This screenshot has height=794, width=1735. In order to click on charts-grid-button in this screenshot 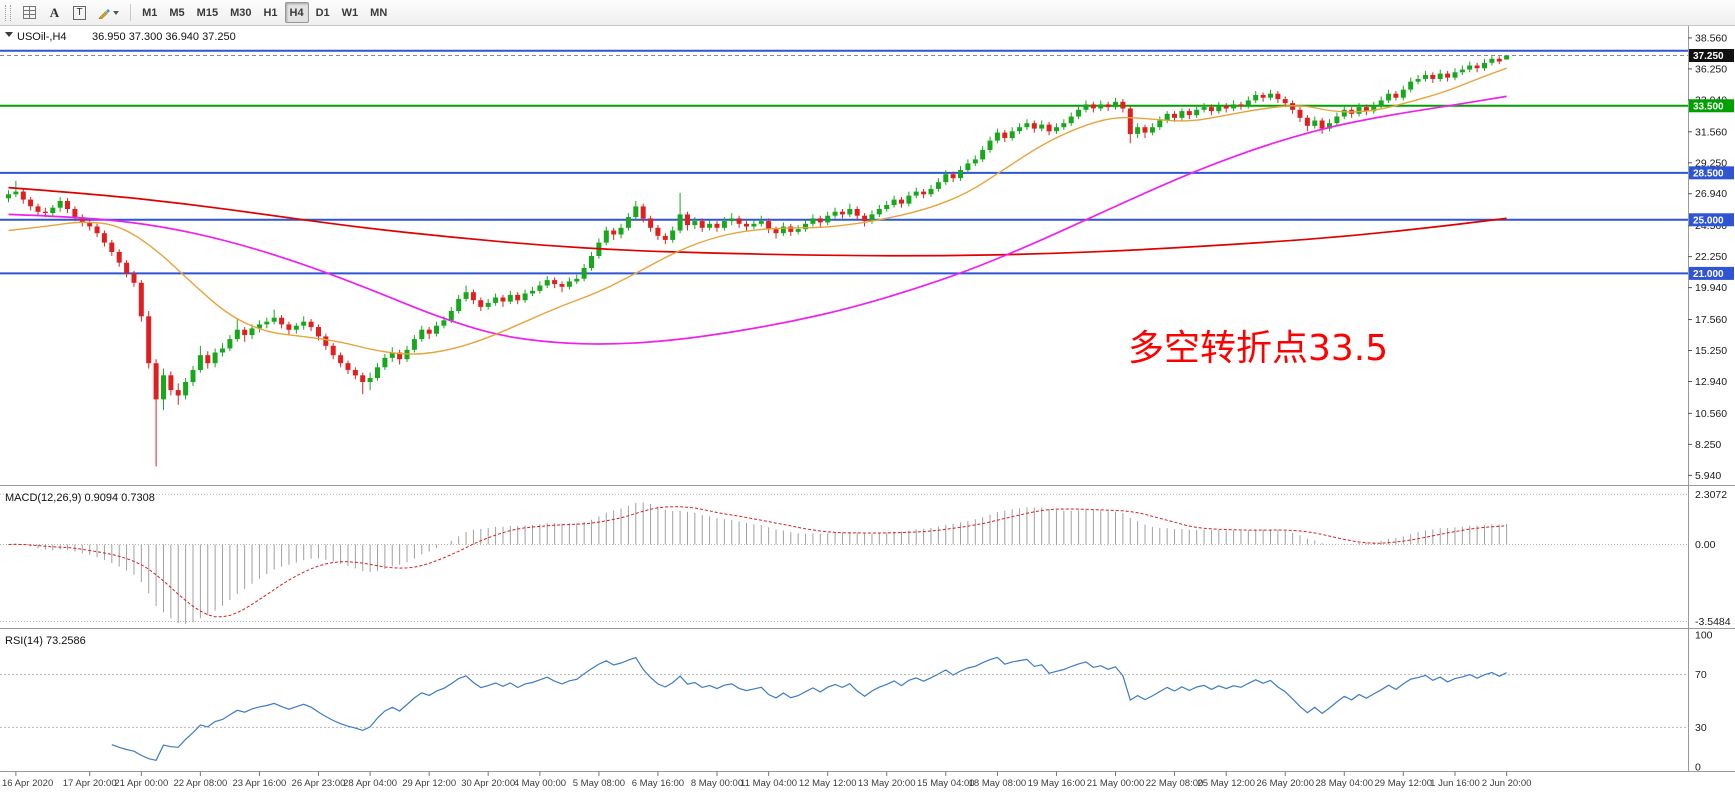, I will do `click(29, 12)`.